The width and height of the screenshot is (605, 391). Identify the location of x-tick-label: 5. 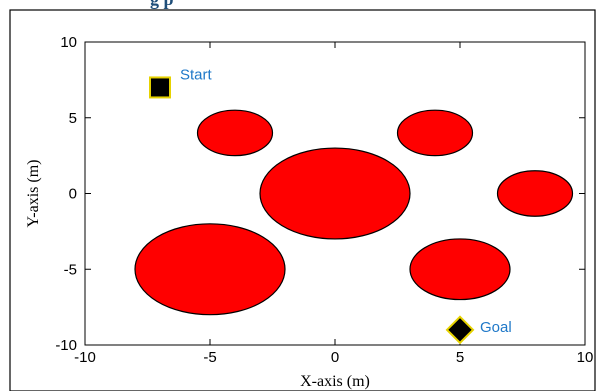
(460, 357).